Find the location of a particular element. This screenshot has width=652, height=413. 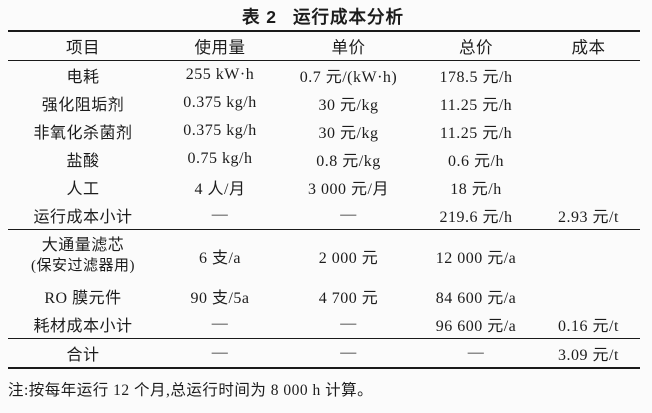

cell-unit-price: 0.7 元/(kW·h) is located at coordinates (348, 77).